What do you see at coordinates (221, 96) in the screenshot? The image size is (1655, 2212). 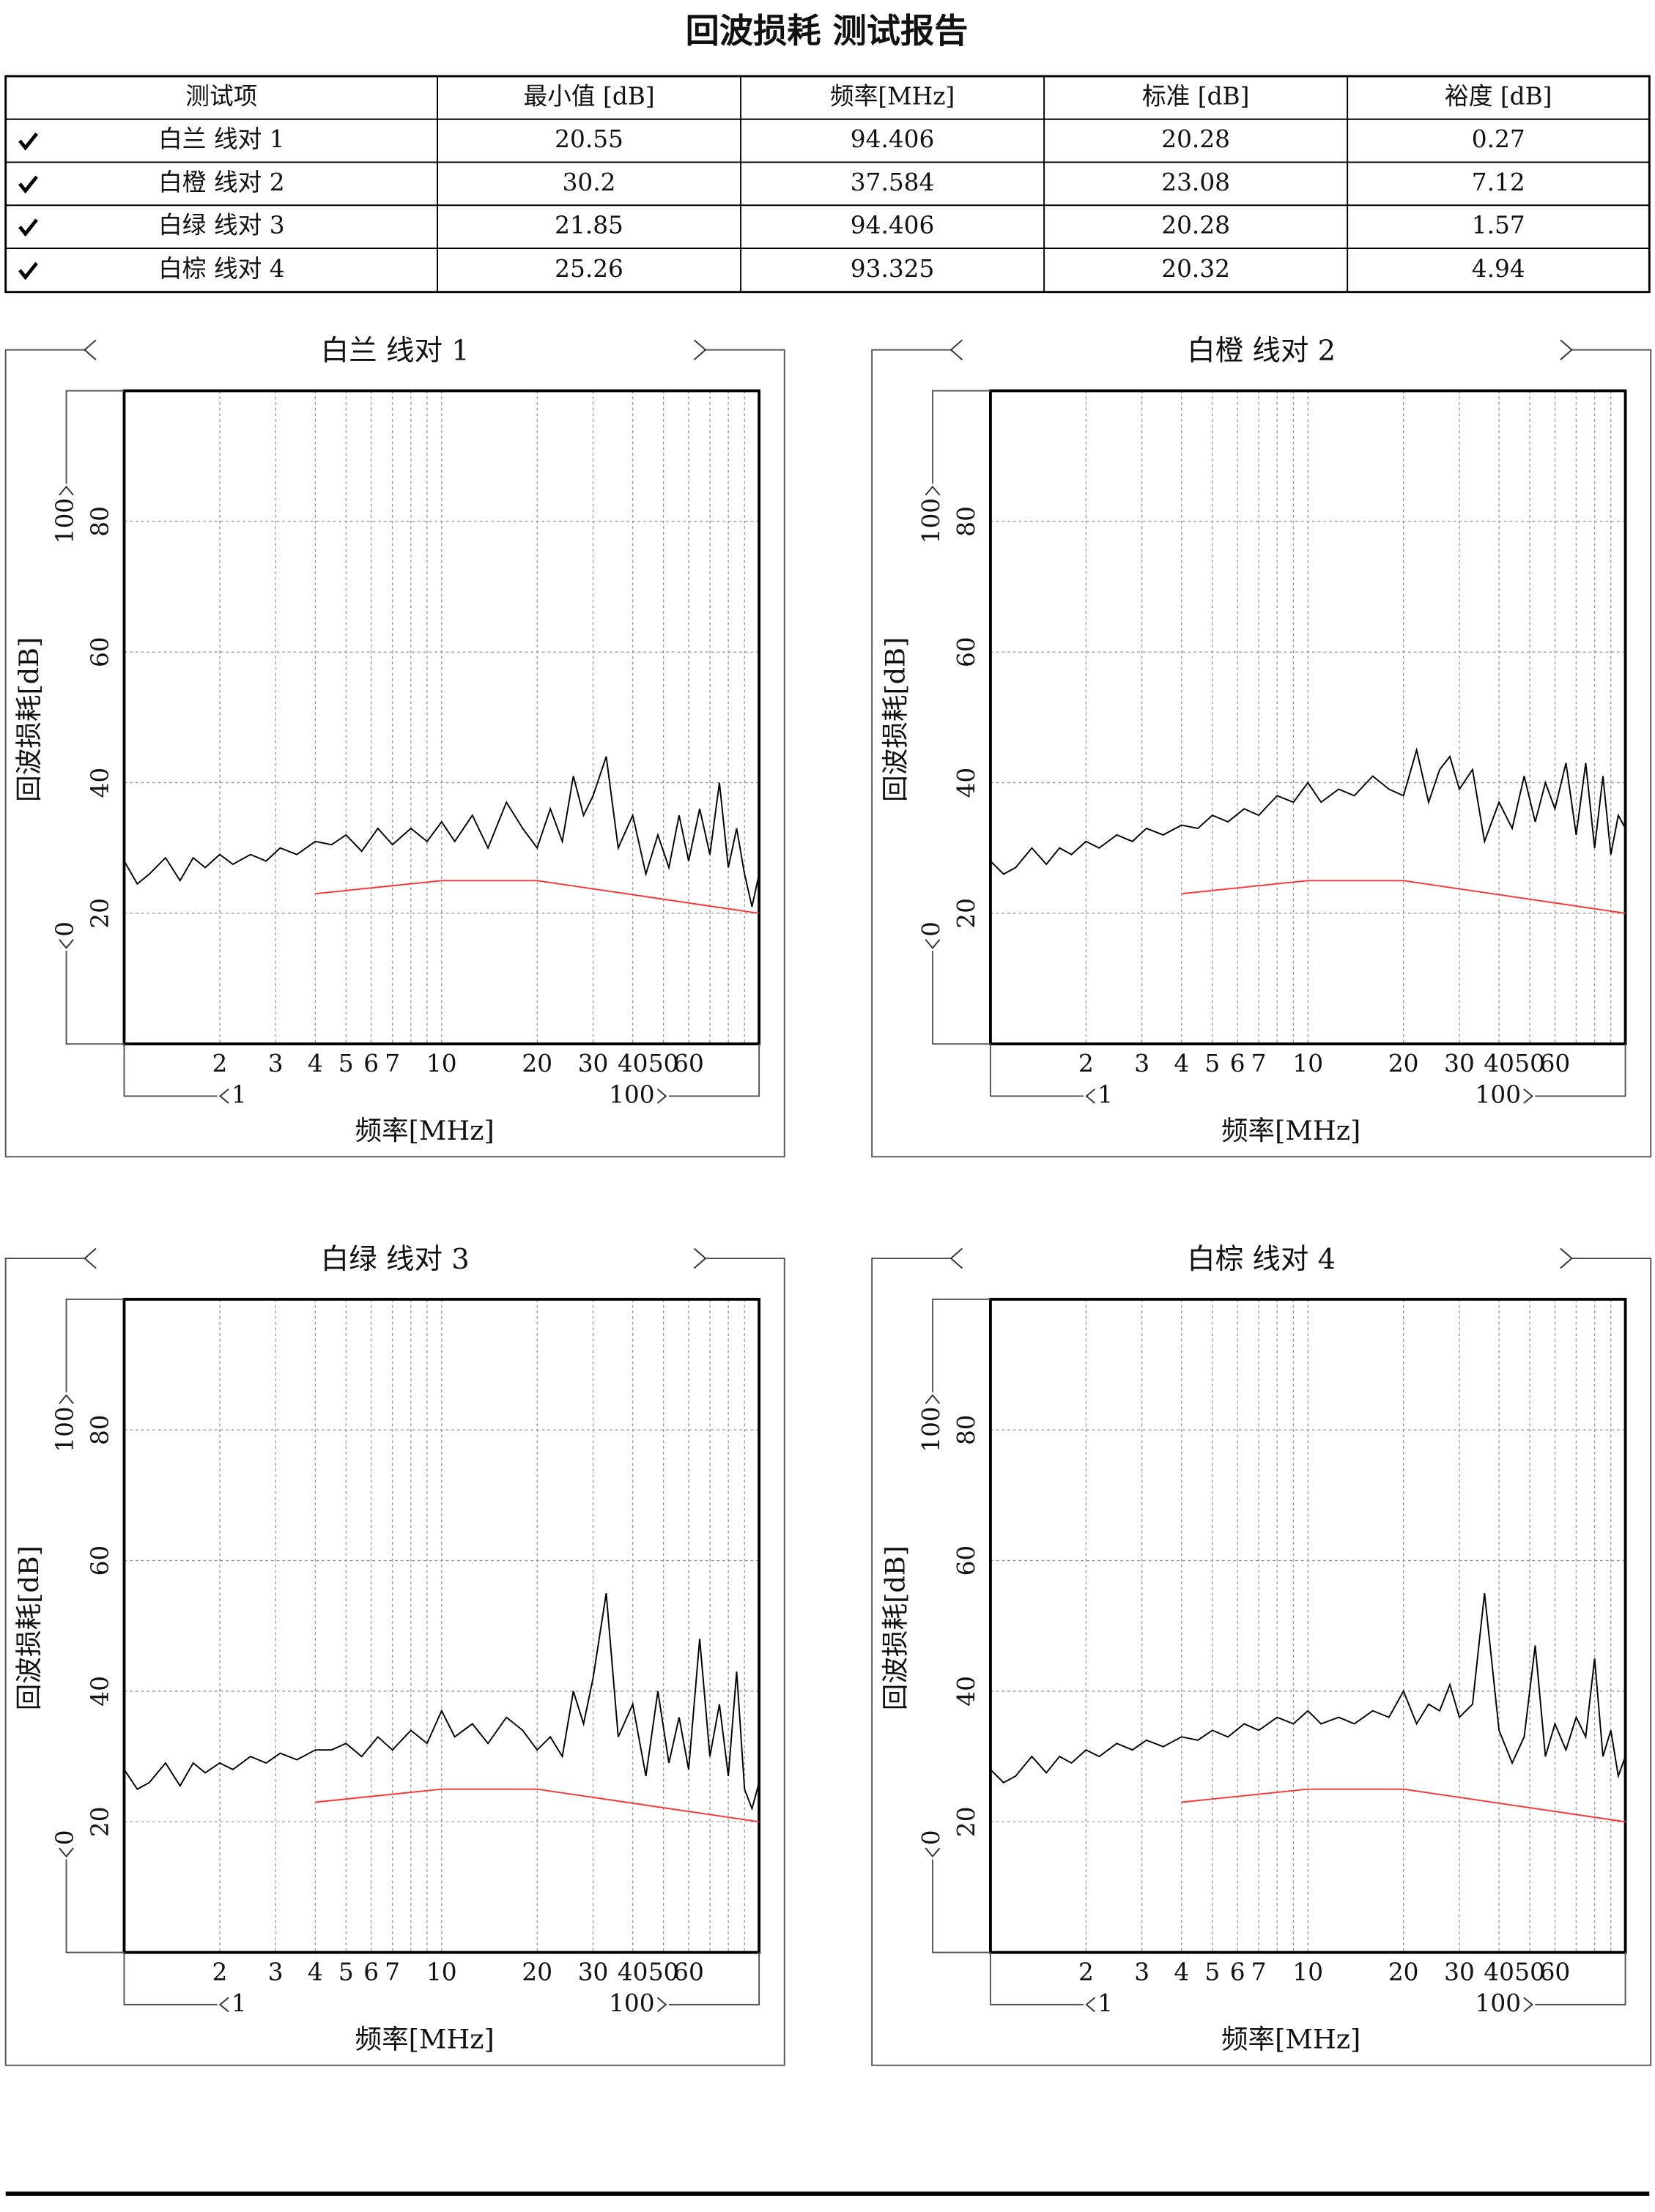 I see `column-header: 测试项` at bounding box center [221, 96].